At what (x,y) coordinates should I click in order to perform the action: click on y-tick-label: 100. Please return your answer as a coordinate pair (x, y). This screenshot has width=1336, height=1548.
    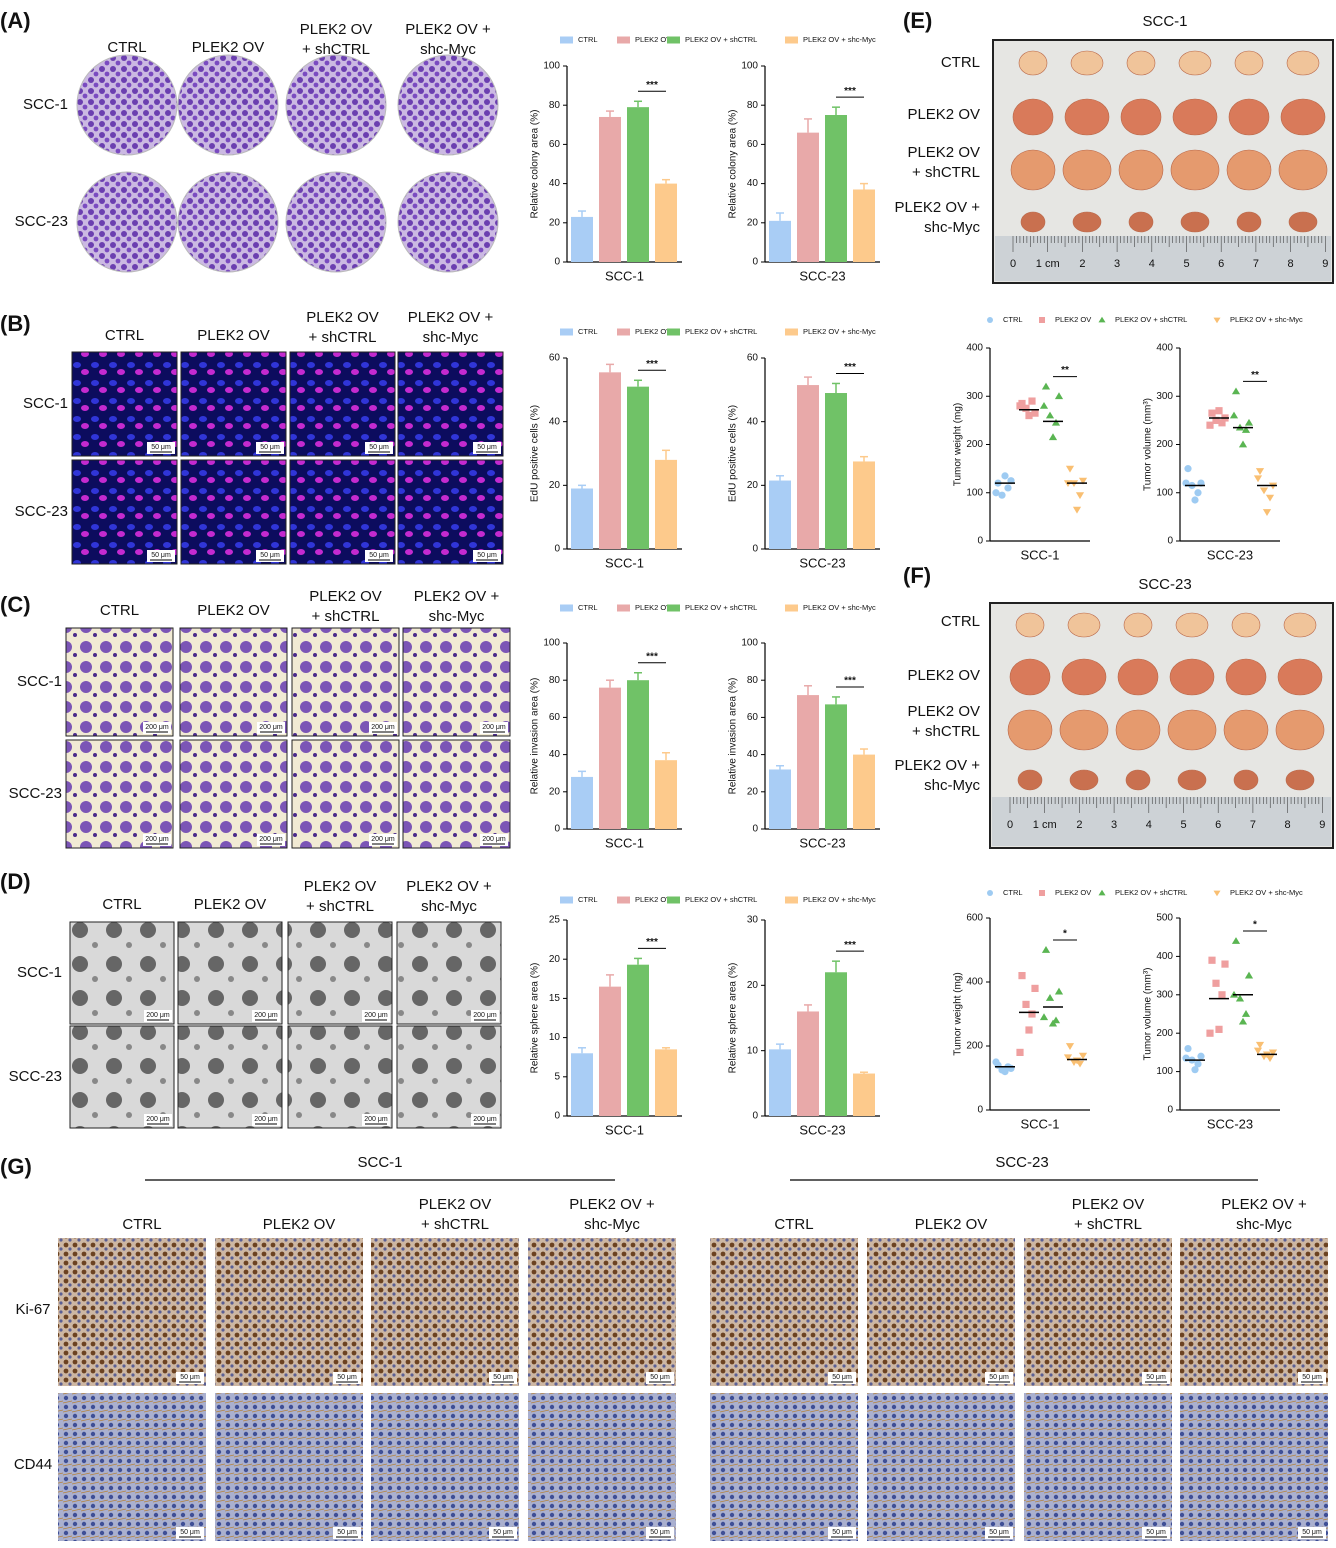
    Looking at the image, I should click on (974, 492).